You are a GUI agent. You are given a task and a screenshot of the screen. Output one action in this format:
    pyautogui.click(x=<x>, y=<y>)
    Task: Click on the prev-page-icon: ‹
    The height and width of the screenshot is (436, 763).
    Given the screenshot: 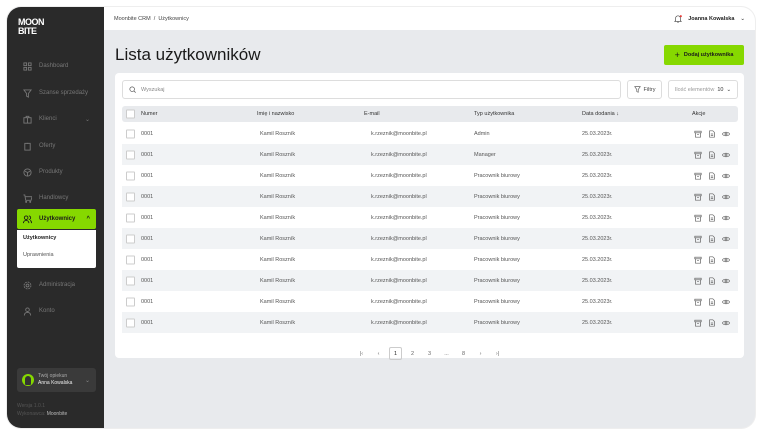 What is the action you would take?
    pyautogui.click(x=378, y=353)
    